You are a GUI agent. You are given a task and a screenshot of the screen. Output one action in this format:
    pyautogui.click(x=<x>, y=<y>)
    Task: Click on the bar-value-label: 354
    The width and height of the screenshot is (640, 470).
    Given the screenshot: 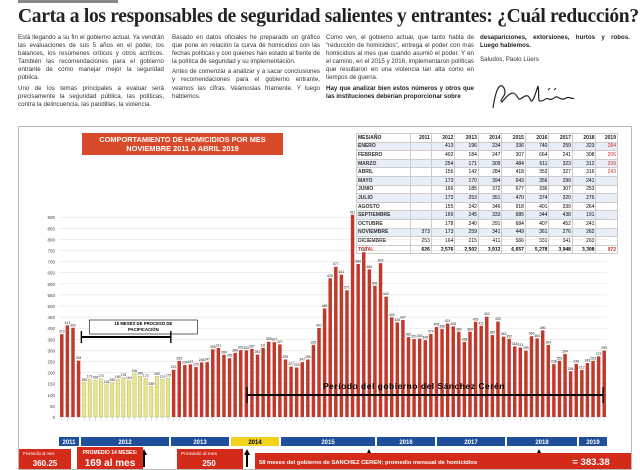 What is the action you would take?
    pyautogui.click(x=537, y=336)
    